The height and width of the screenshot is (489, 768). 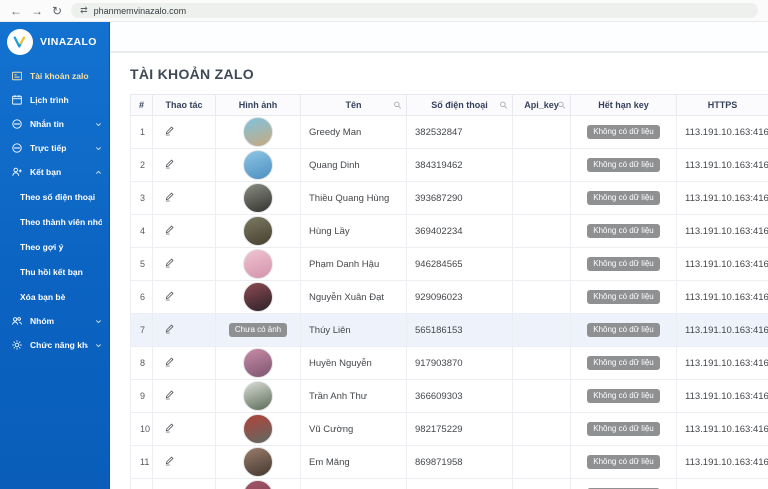 I want to click on phone-cell: 369402234, so click(x=459, y=231).